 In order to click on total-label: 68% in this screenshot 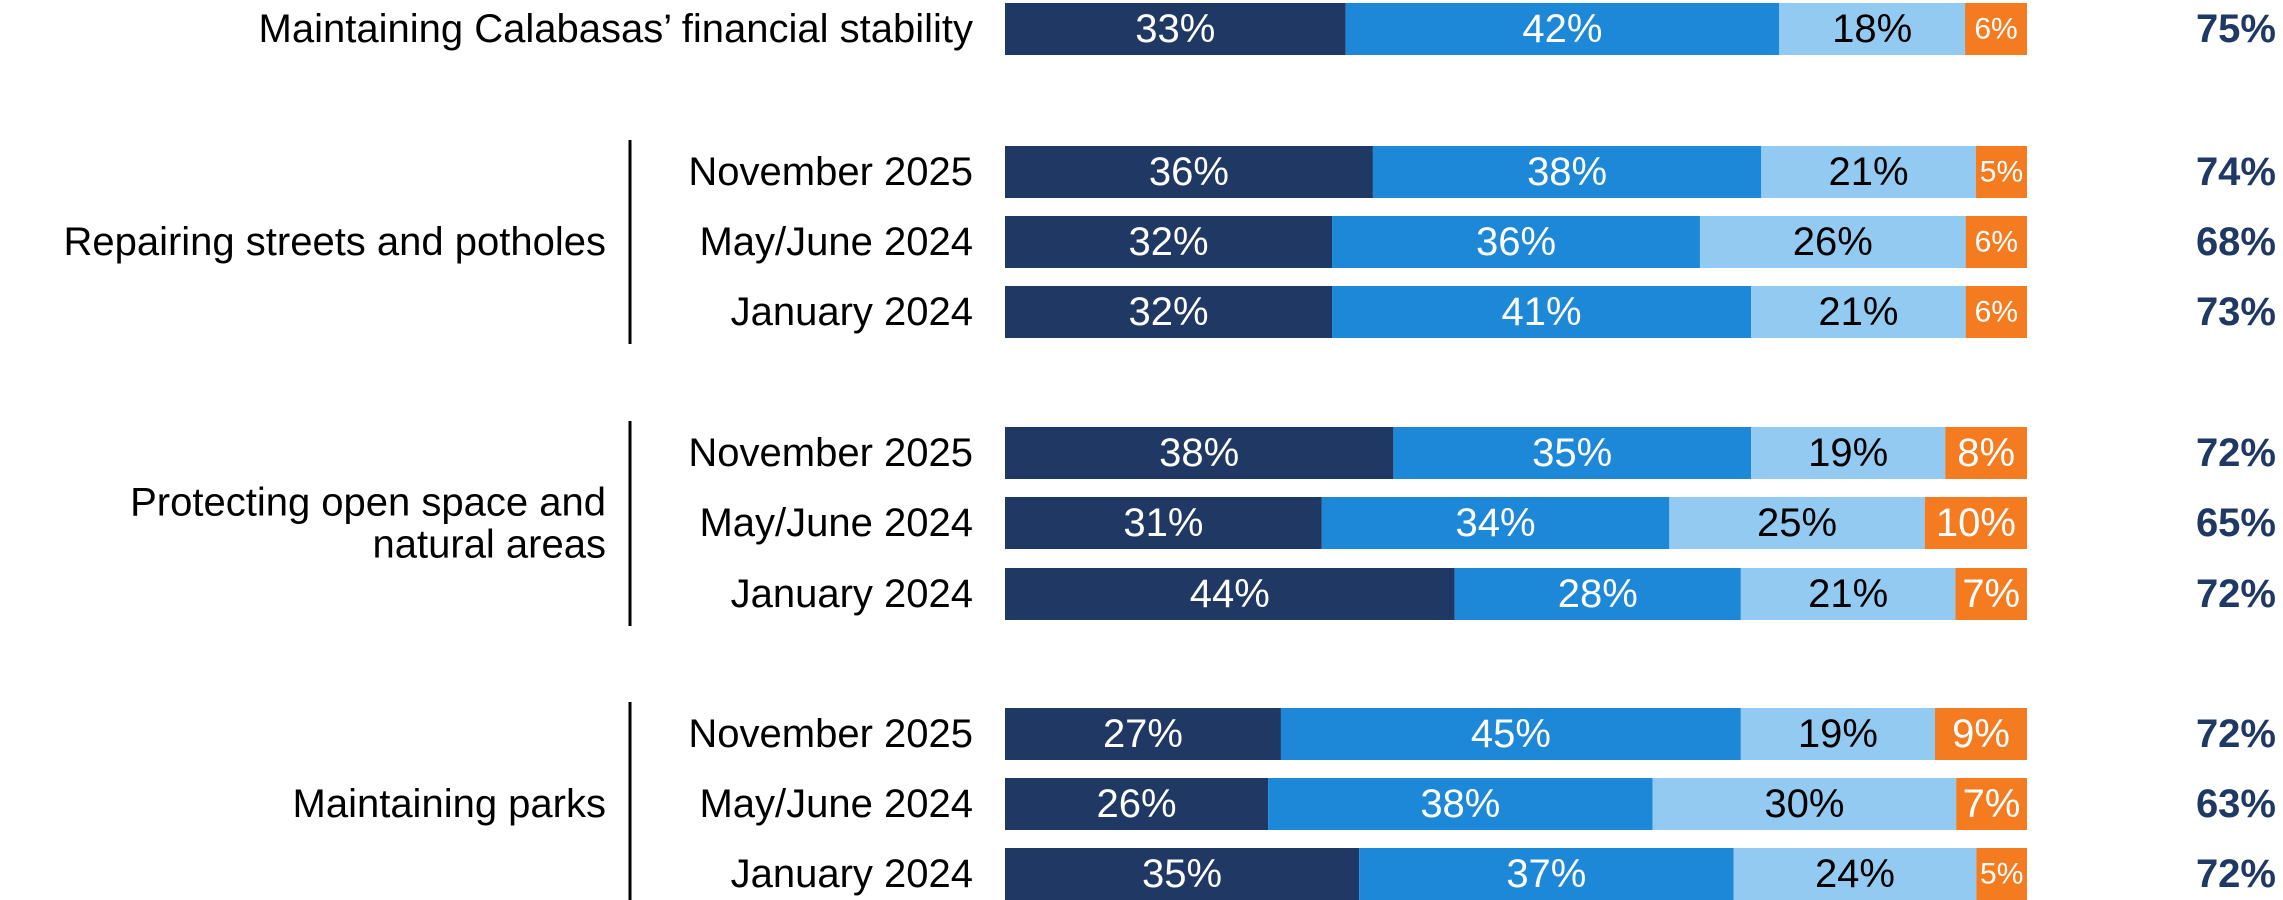, I will do `click(2236, 242)`.